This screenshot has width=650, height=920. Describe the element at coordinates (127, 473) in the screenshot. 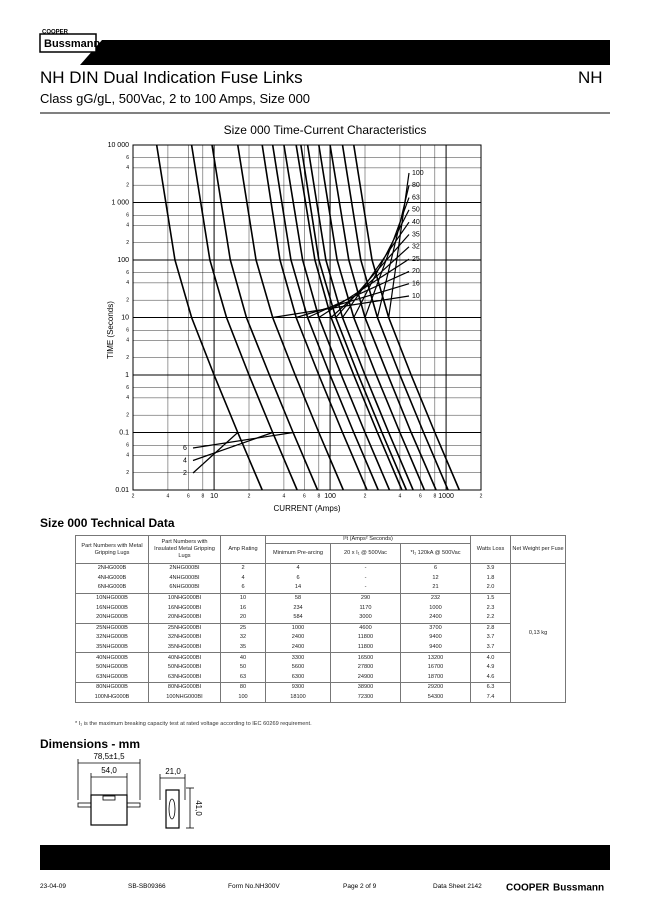

I see `y-tick-label: 2` at that location.